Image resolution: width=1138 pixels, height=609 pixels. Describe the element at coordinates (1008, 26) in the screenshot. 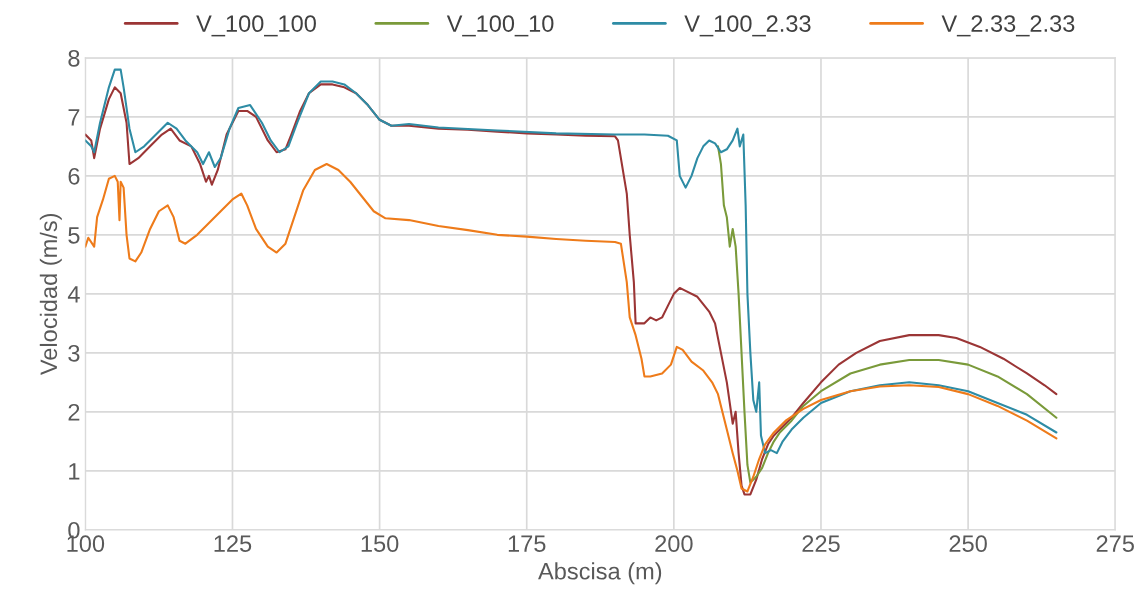

I see `legend-label: V_2.33_2.33` at that location.